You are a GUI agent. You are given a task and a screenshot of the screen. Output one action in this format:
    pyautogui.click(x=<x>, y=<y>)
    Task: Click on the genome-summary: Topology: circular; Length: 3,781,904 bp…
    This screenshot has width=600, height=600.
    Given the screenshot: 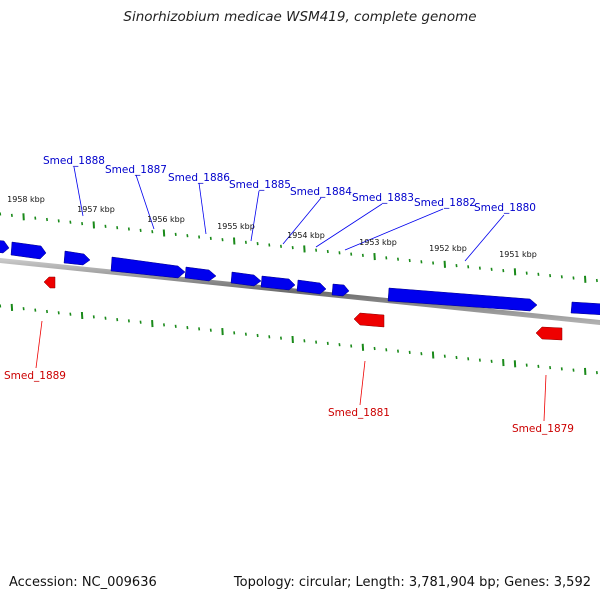 What is the action you would take?
    pyautogui.click(x=412, y=582)
    